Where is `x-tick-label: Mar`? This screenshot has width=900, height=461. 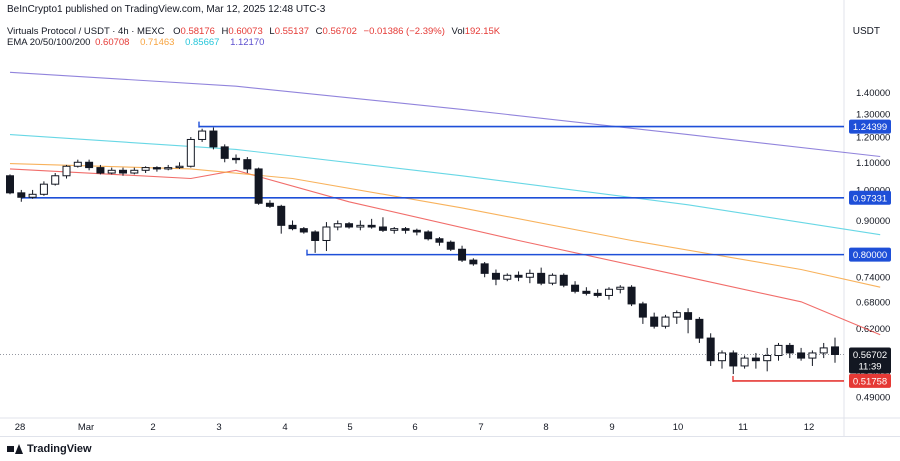 x-tick-label: Mar is located at coordinates (86, 427).